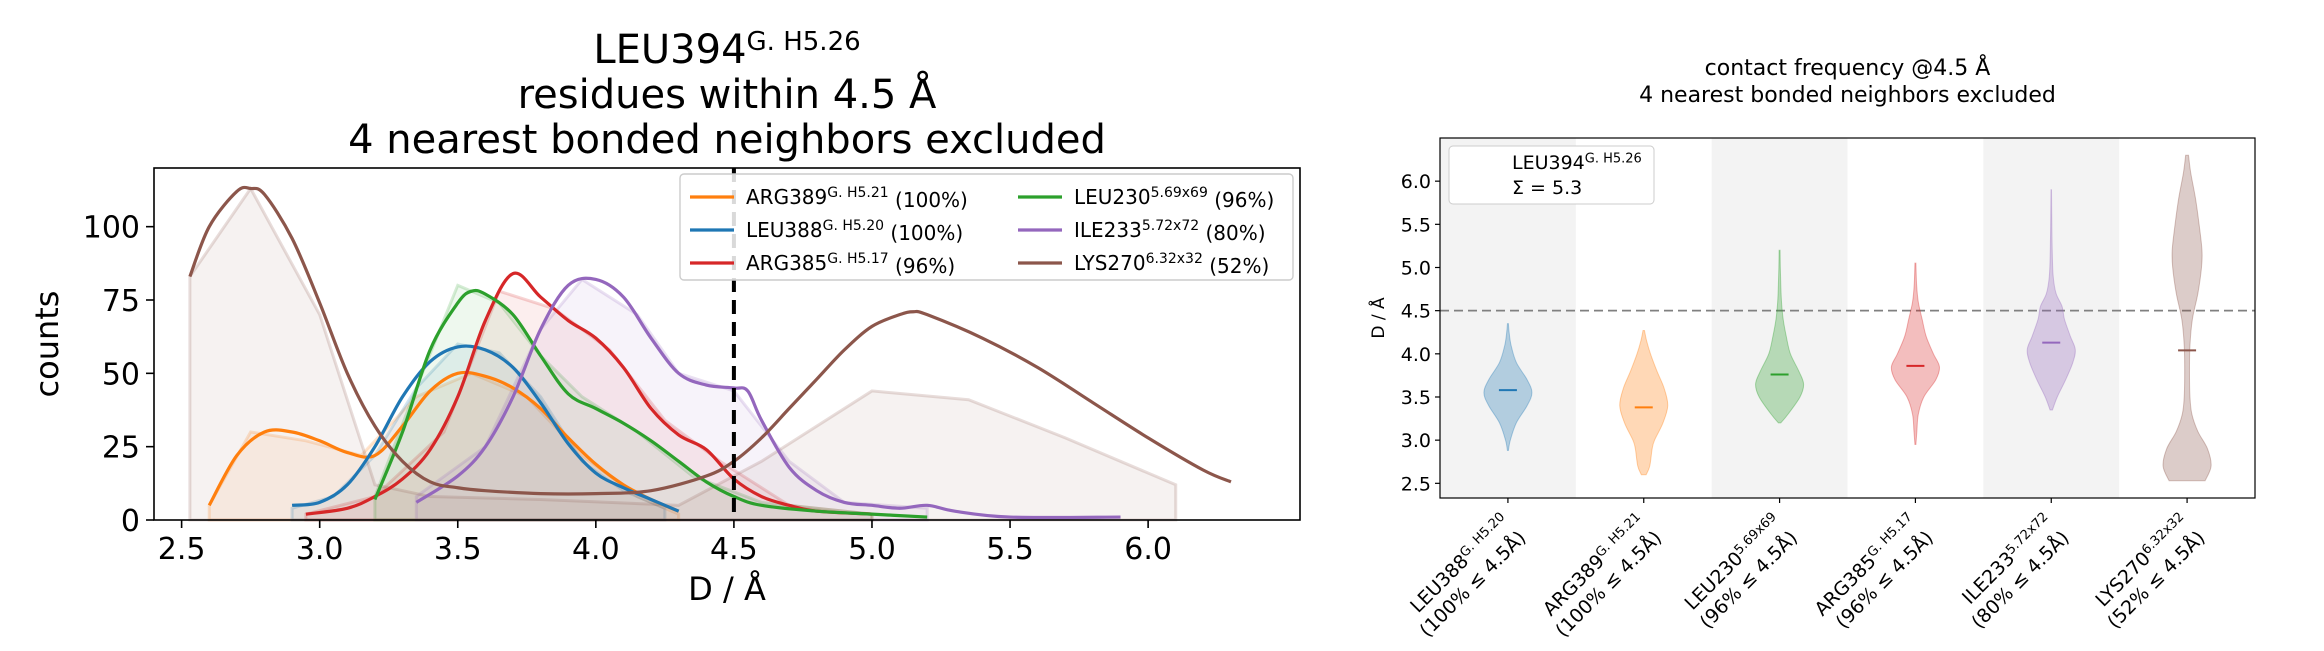  I want to click on y-tick-label: 3.5, so click(1416, 398).